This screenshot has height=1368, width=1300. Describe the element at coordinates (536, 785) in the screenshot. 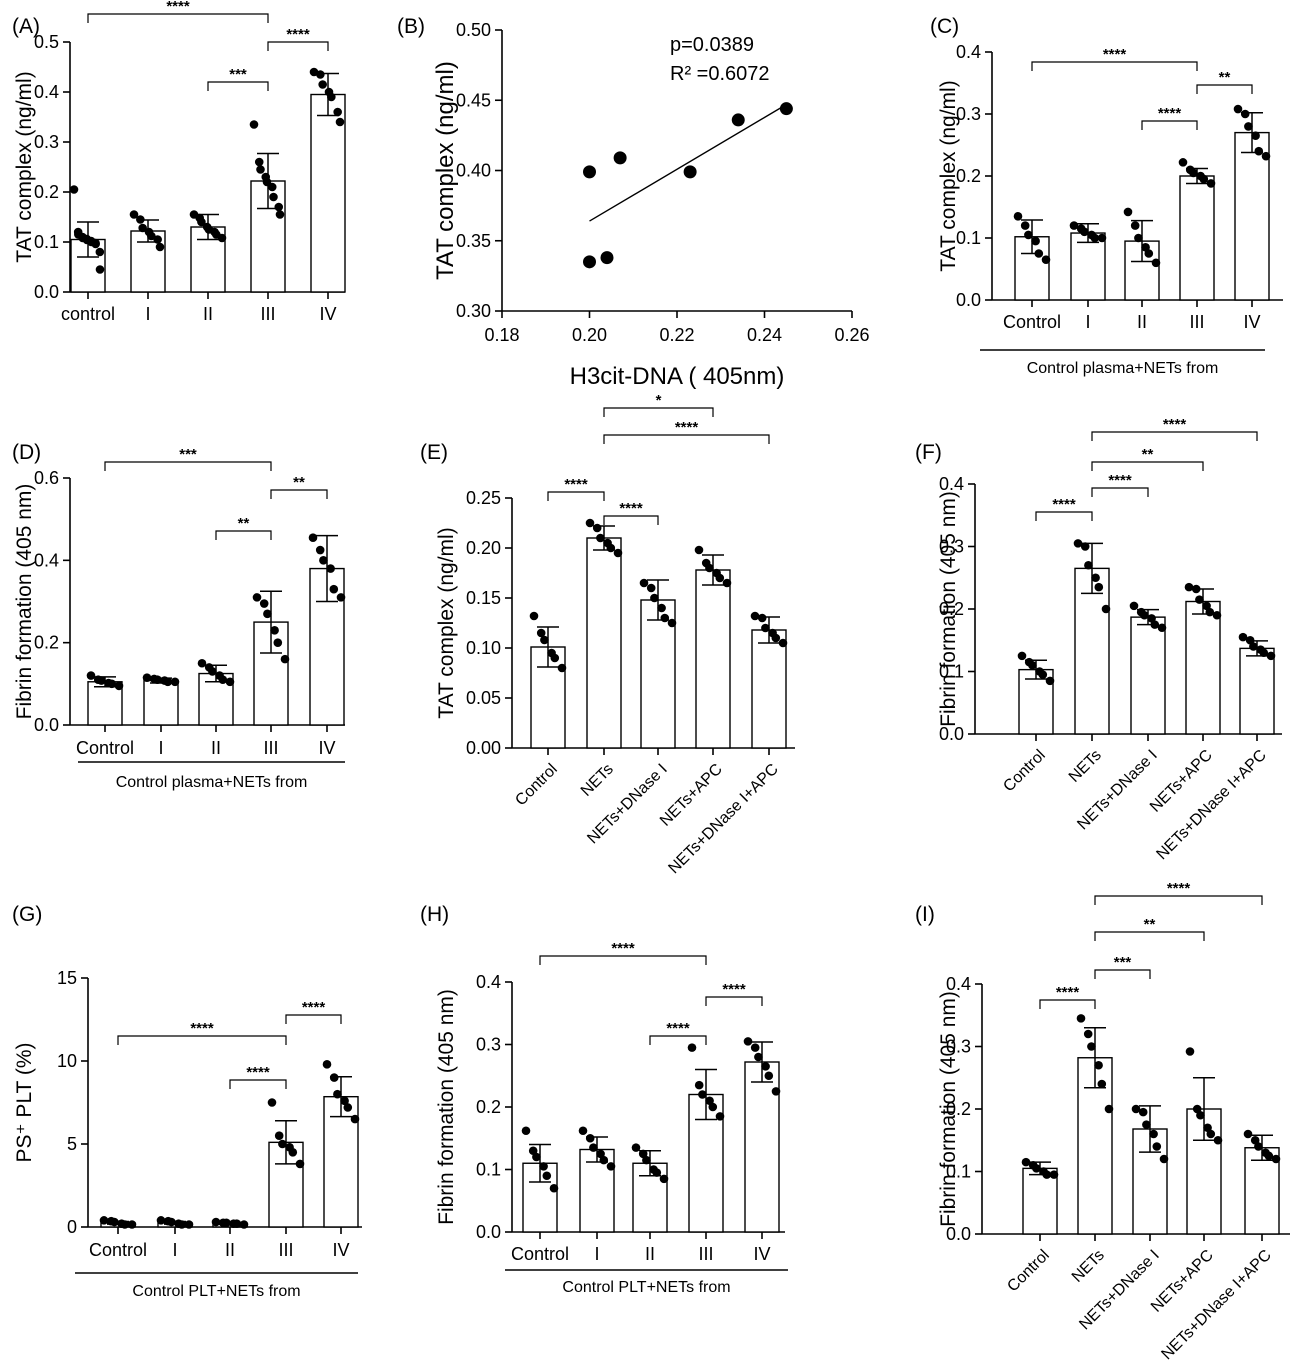

I see `category-label: Control` at that location.